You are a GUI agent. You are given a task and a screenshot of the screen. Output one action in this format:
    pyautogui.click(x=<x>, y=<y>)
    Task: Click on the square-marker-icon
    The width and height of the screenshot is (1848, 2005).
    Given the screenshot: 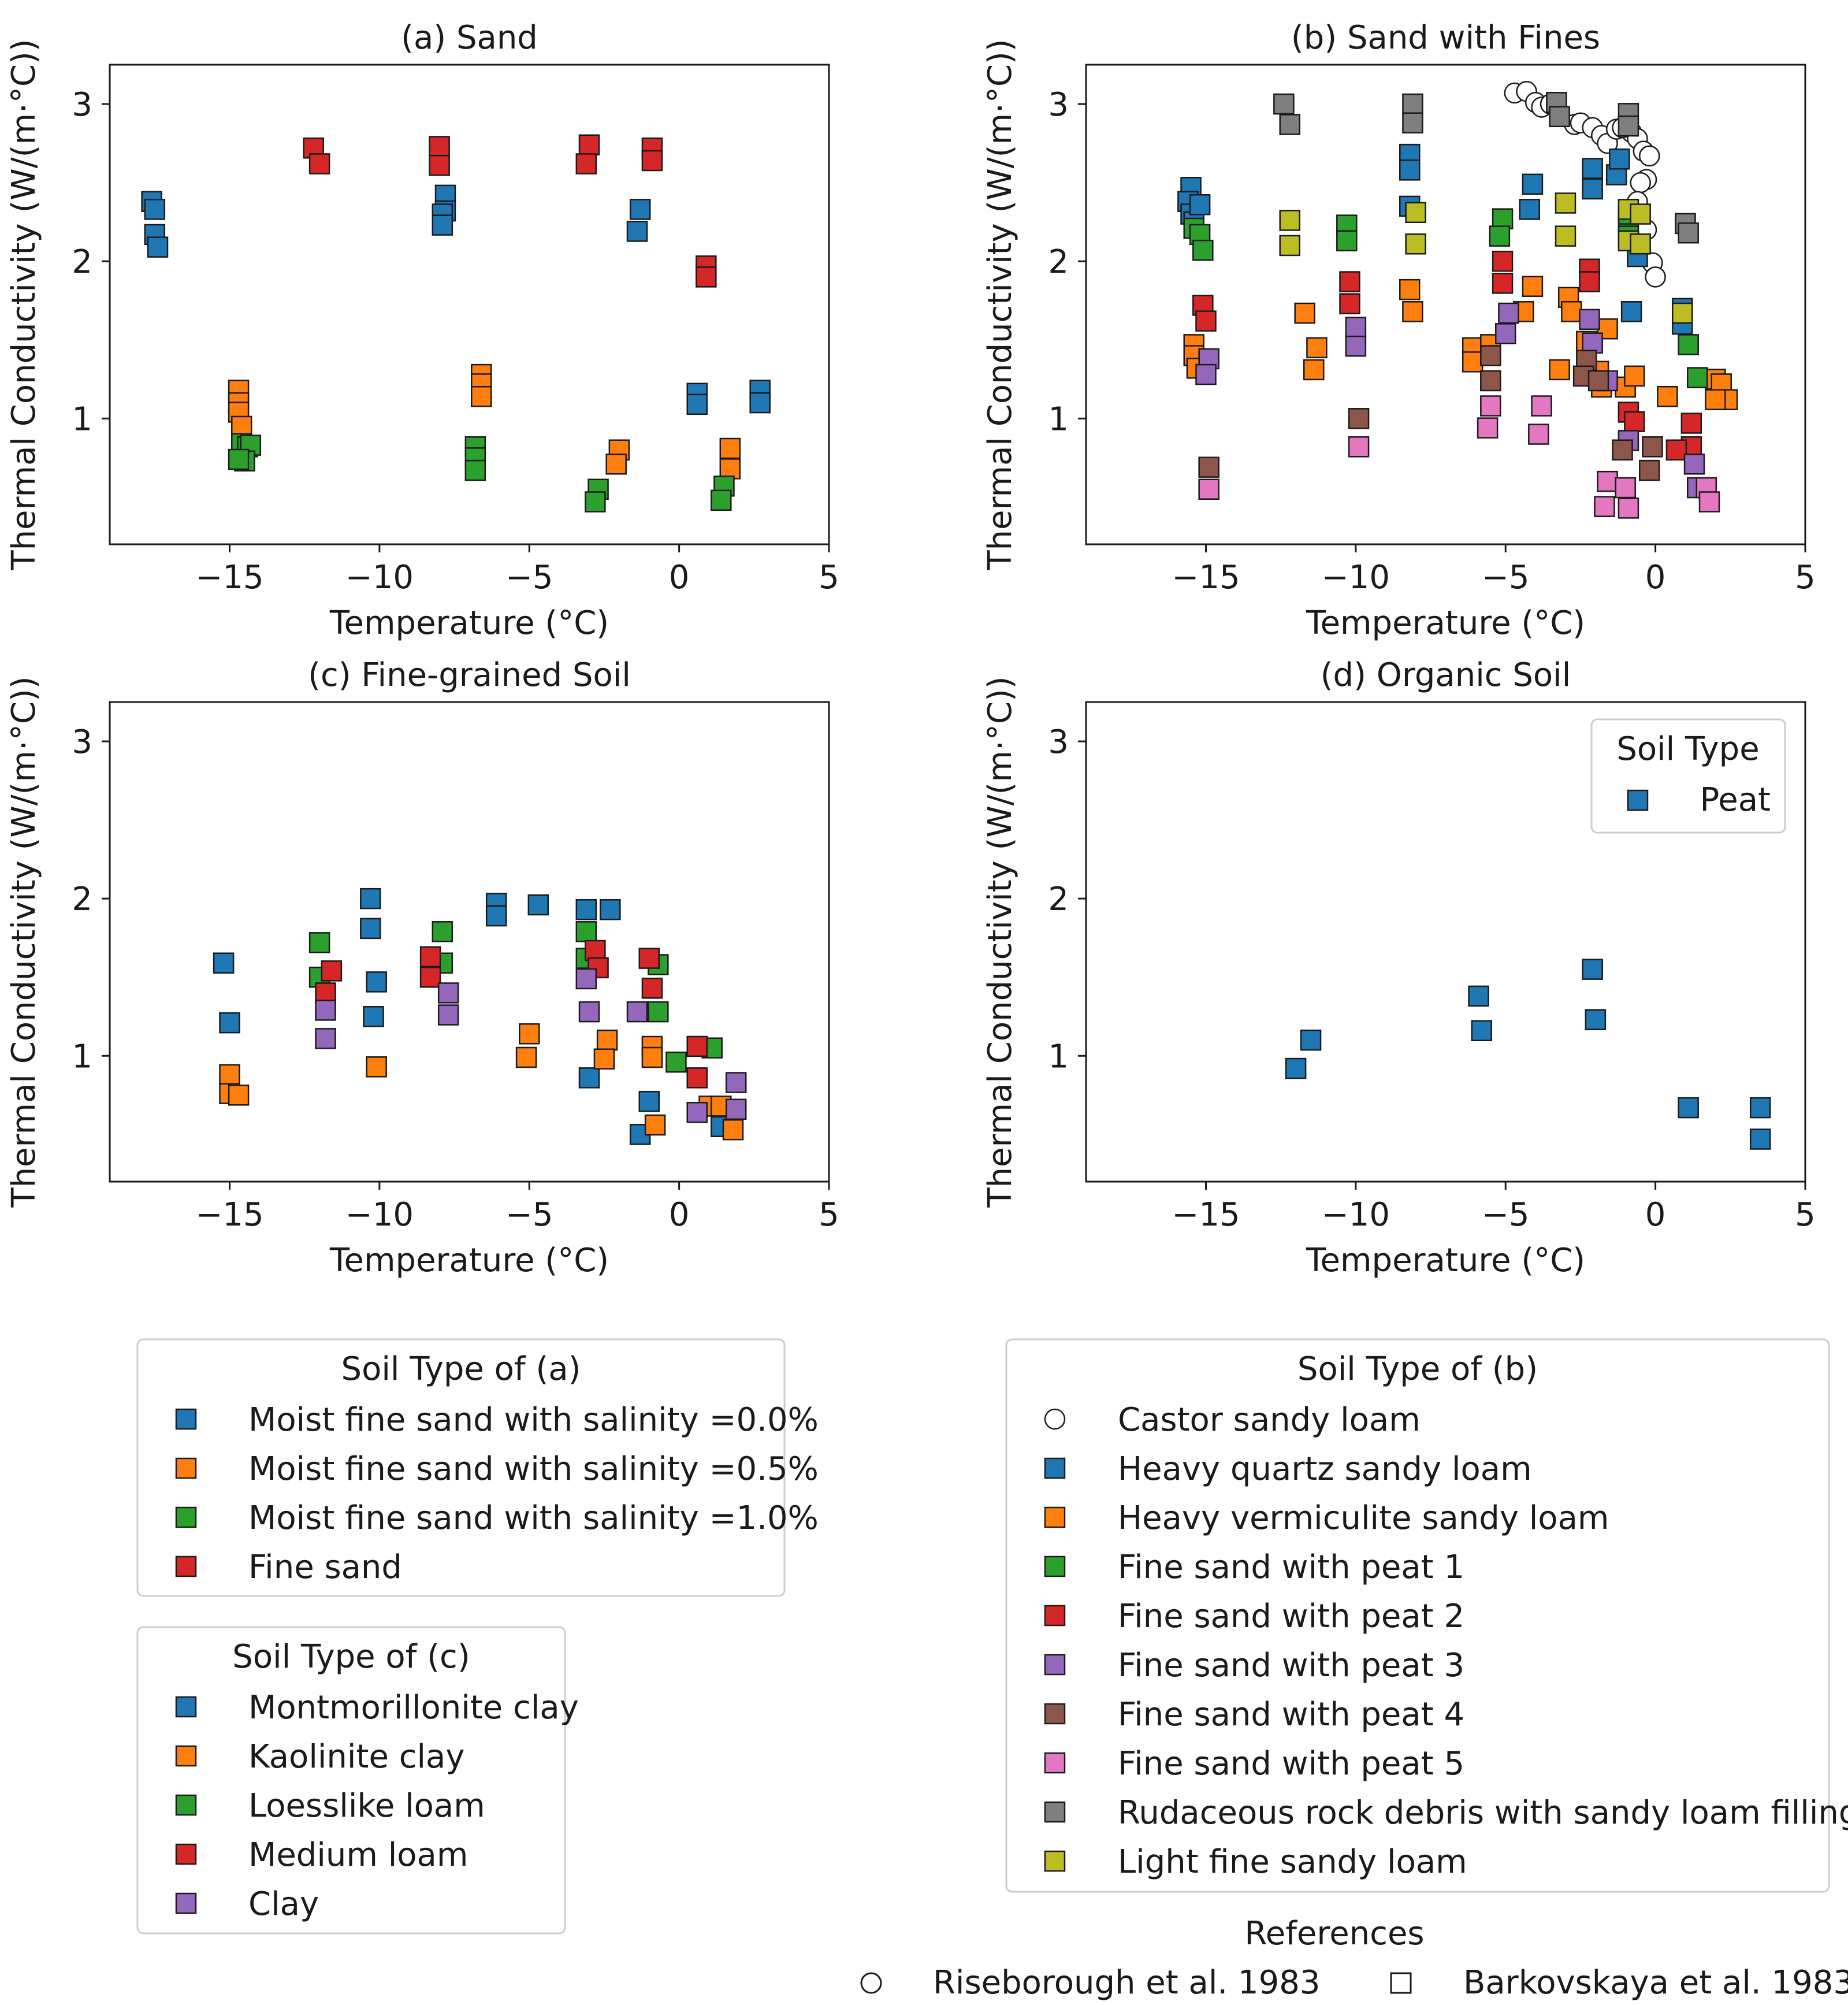 What is the action you would take?
    pyautogui.click(x=1401, y=1983)
    